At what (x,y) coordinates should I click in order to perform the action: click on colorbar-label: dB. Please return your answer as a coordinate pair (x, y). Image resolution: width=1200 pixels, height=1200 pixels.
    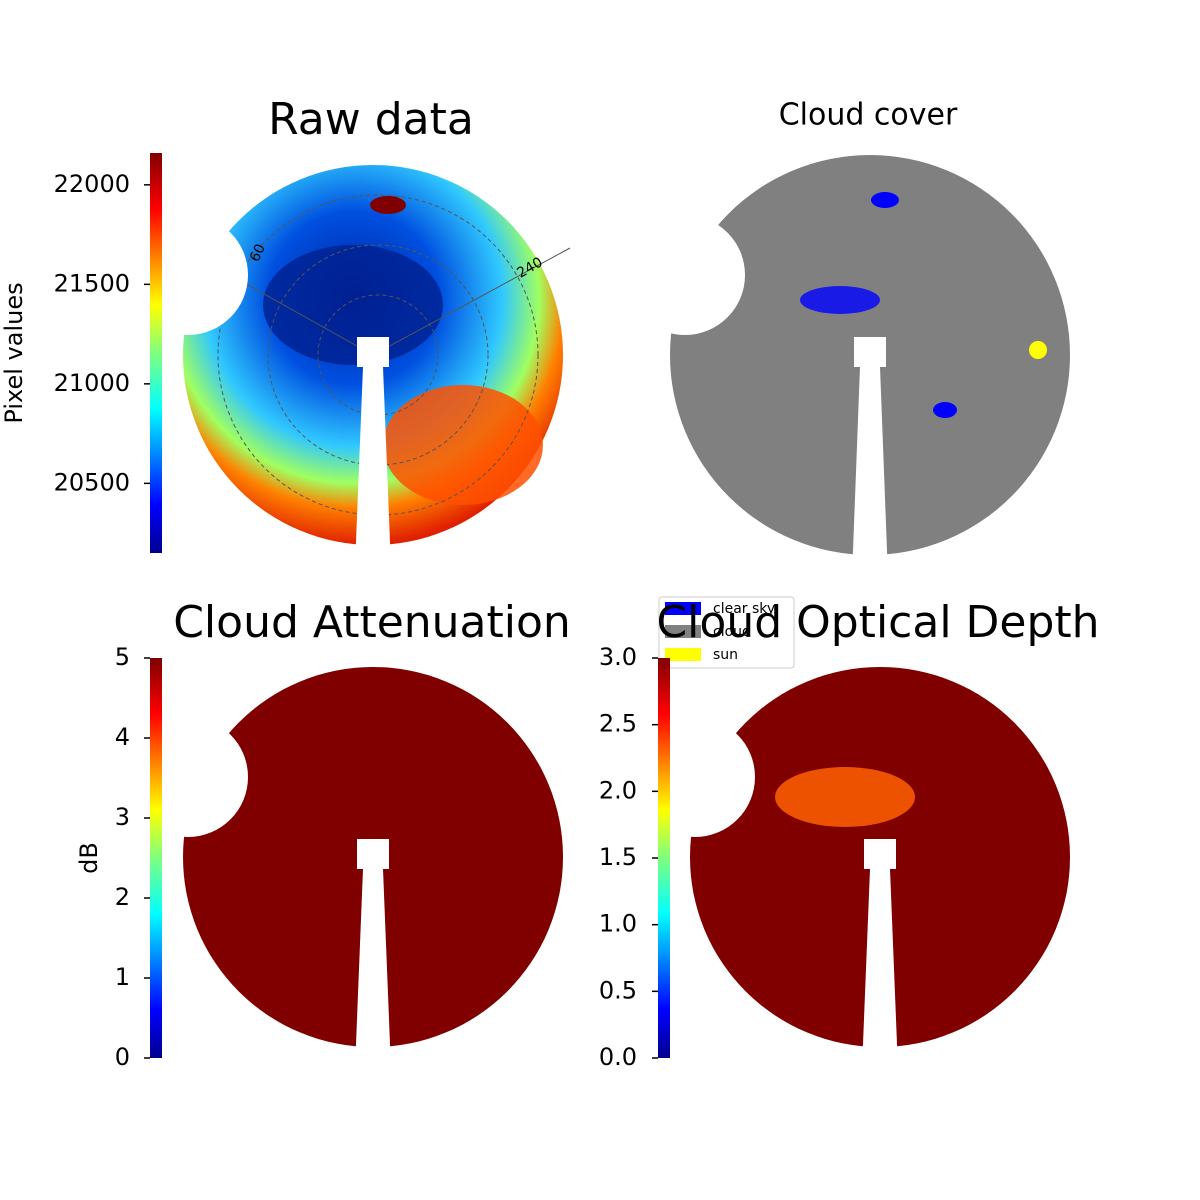
    Looking at the image, I should click on (89, 858).